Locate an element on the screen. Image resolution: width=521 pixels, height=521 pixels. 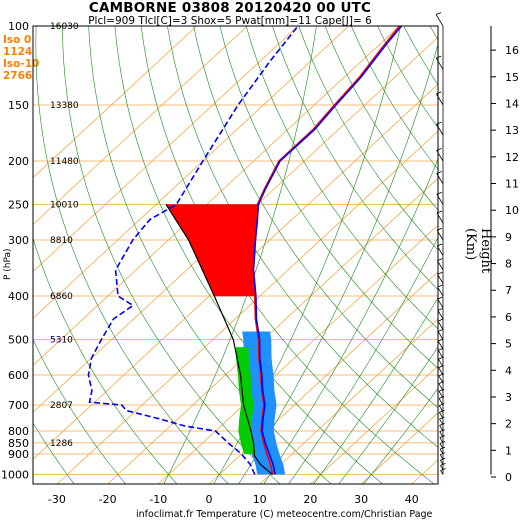
temperature-tick-label: -20 is located at coordinates (108, 499).